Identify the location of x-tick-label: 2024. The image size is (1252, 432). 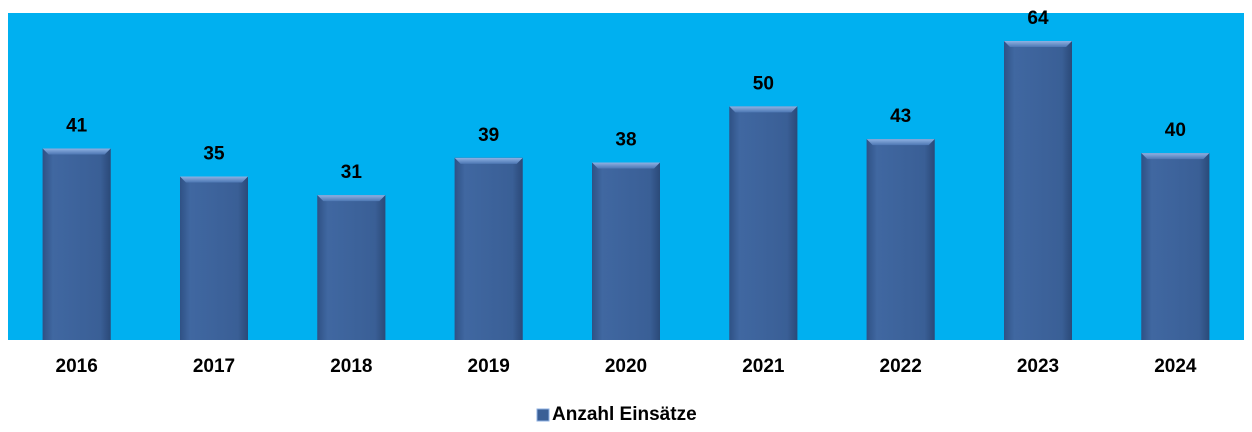
(1175, 366).